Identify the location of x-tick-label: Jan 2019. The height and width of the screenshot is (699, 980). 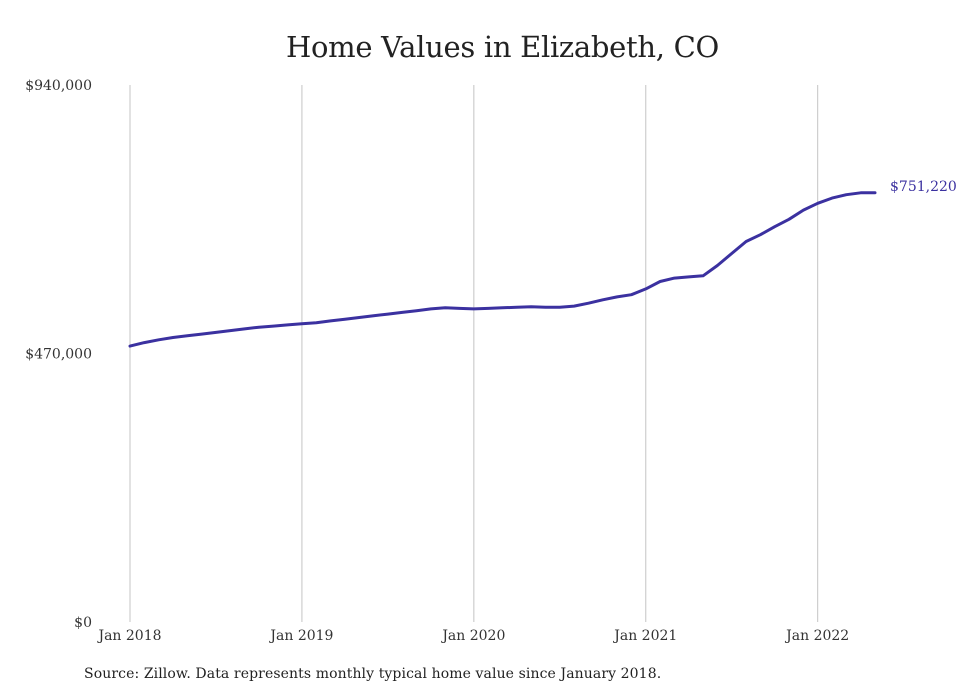
(300, 636).